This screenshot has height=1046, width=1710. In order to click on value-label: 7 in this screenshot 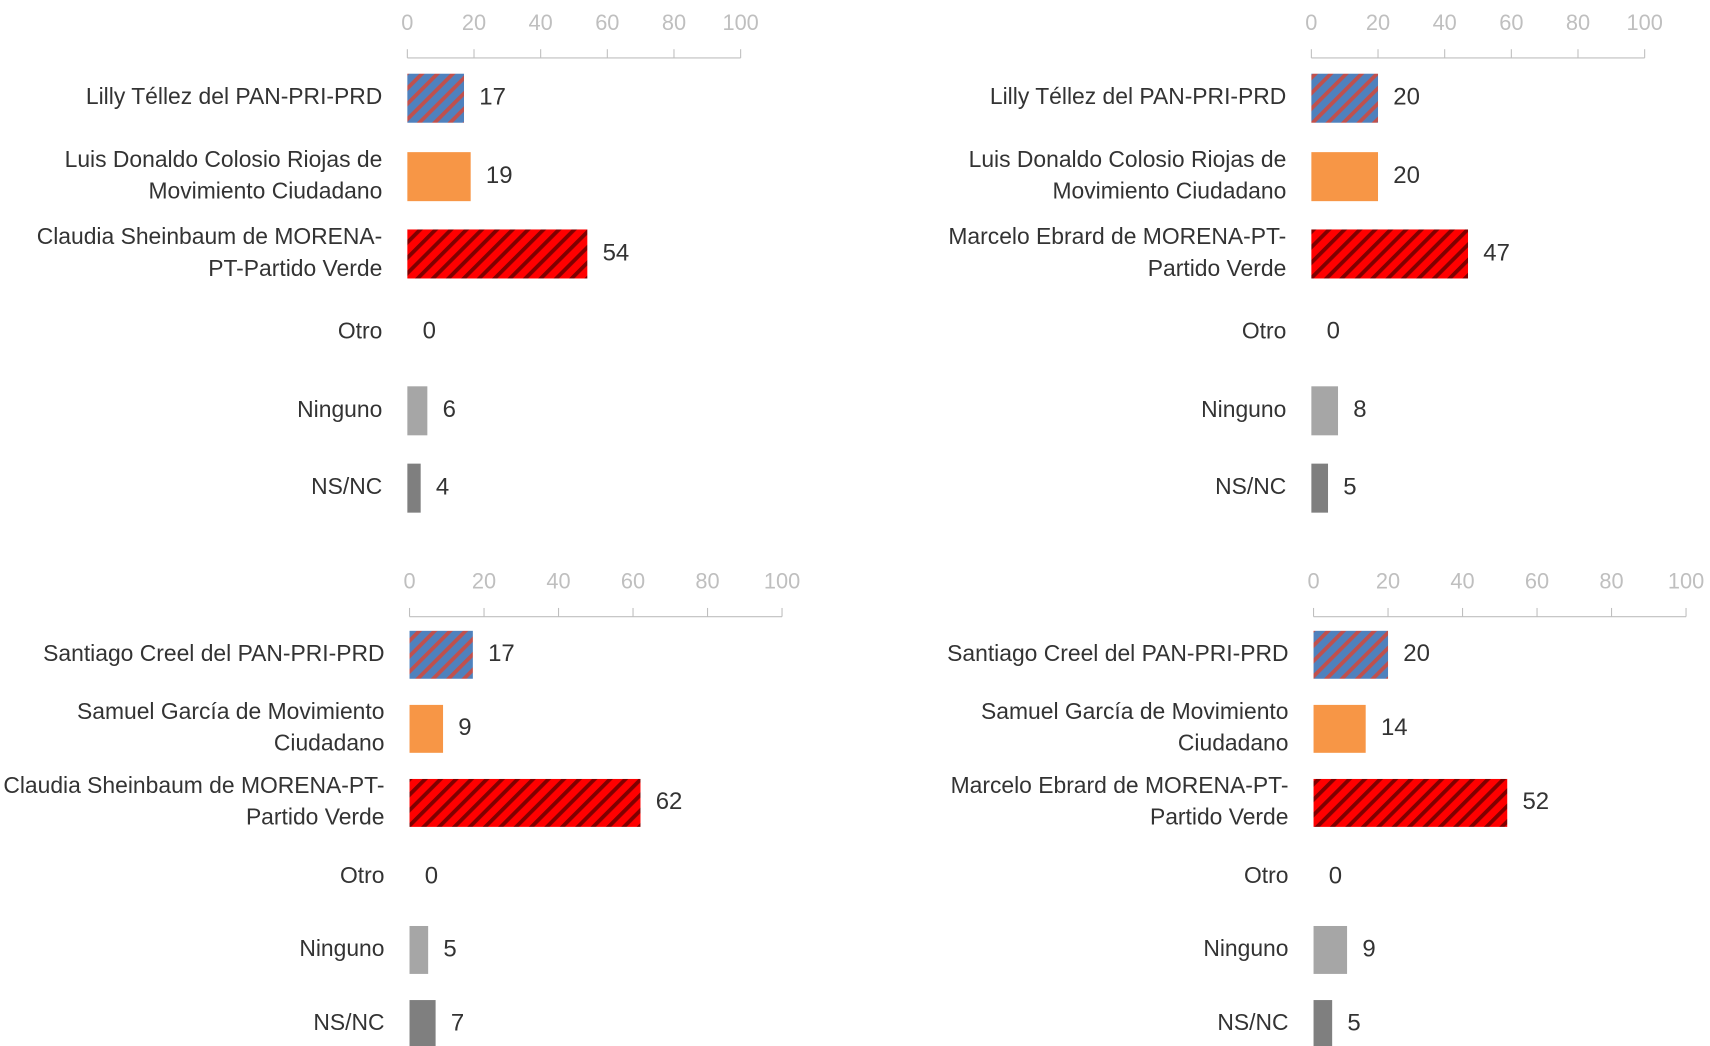, I will do `click(457, 1022)`.